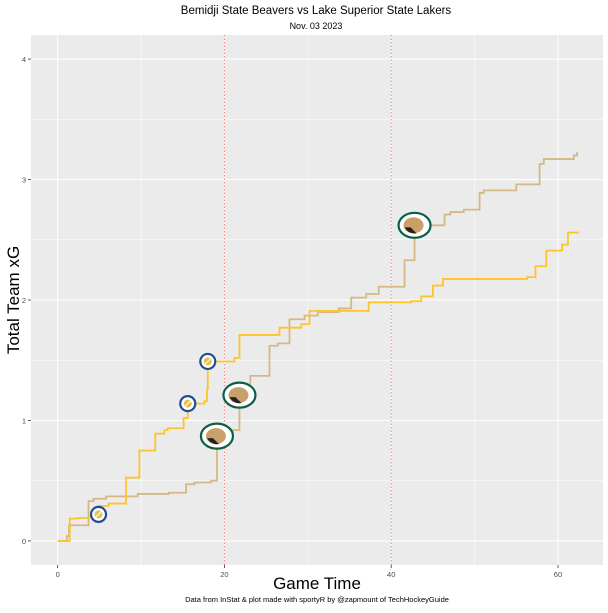 The height and width of the screenshot is (613, 608). I want to click on y-tick-label: 1, so click(24, 420).